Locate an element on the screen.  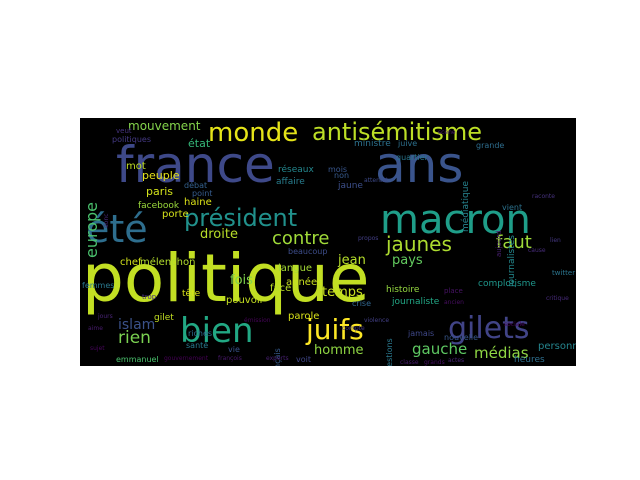
cloud-word: chef is located at coordinates (131, 262).